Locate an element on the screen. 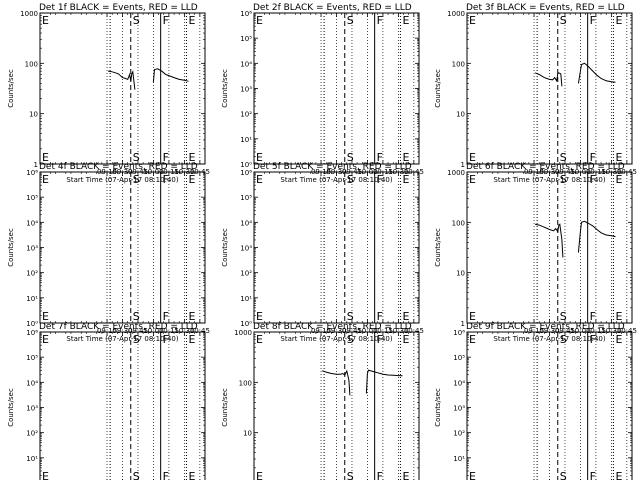 Image resolution: width=640 pixels, height=480 pixels. panel-title: Det 1f BLACK = Events, RED = LLD is located at coordinates (118, 8).